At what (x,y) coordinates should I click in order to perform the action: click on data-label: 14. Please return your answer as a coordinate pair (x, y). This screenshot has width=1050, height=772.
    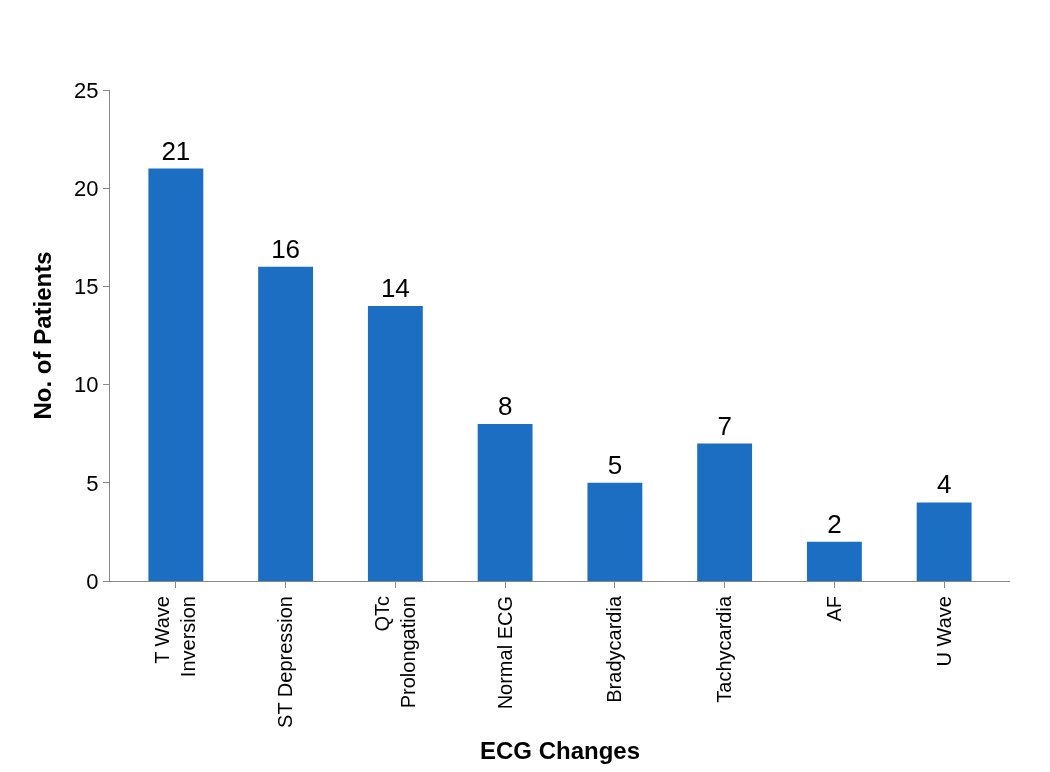
    Looking at the image, I should click on (395, 288).